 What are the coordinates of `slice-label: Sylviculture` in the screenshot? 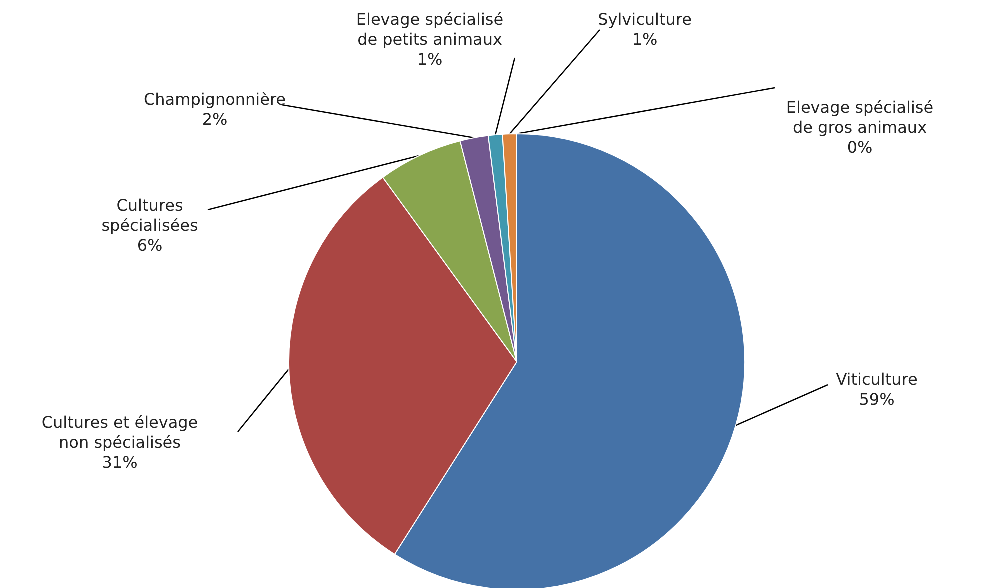 It's located at (645, 19).